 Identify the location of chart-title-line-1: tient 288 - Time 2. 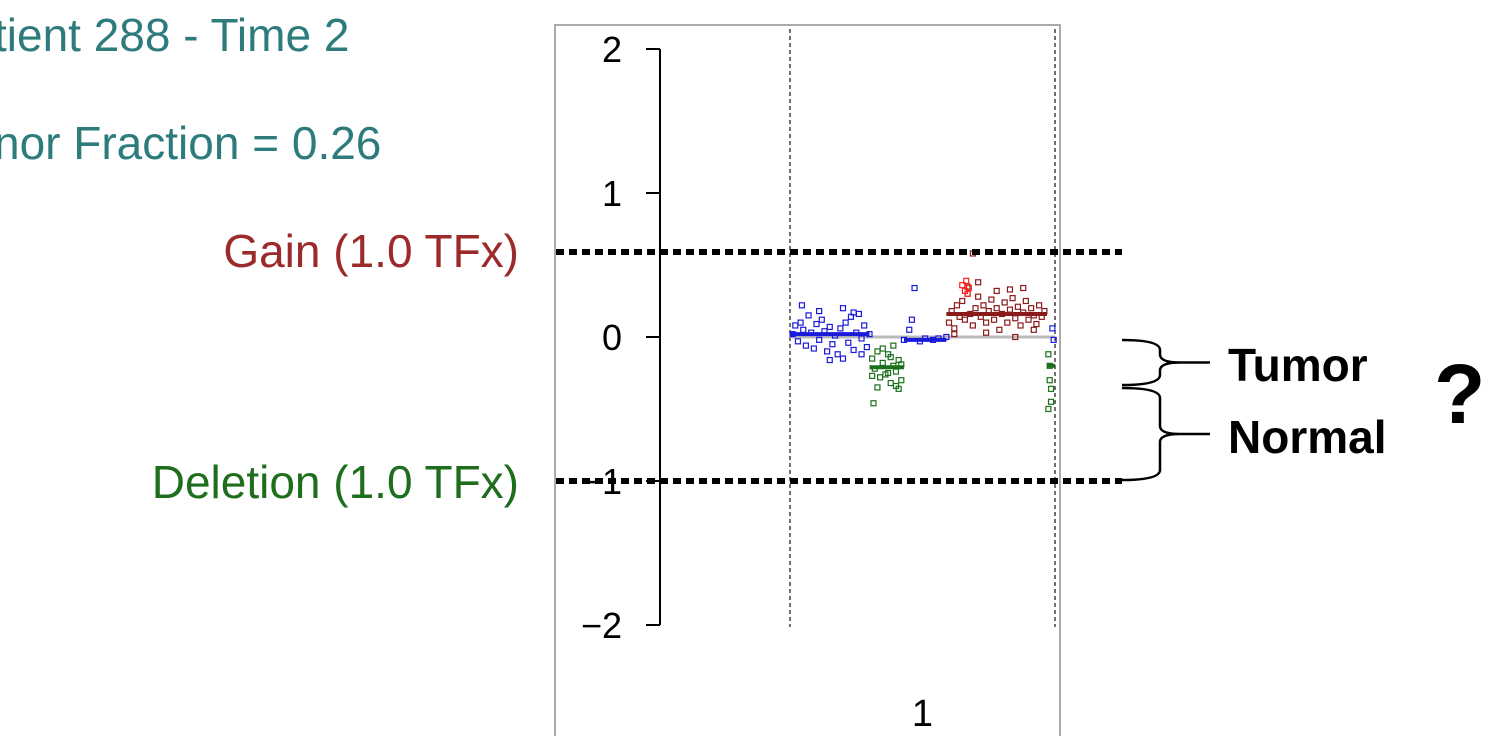
(175, 35).